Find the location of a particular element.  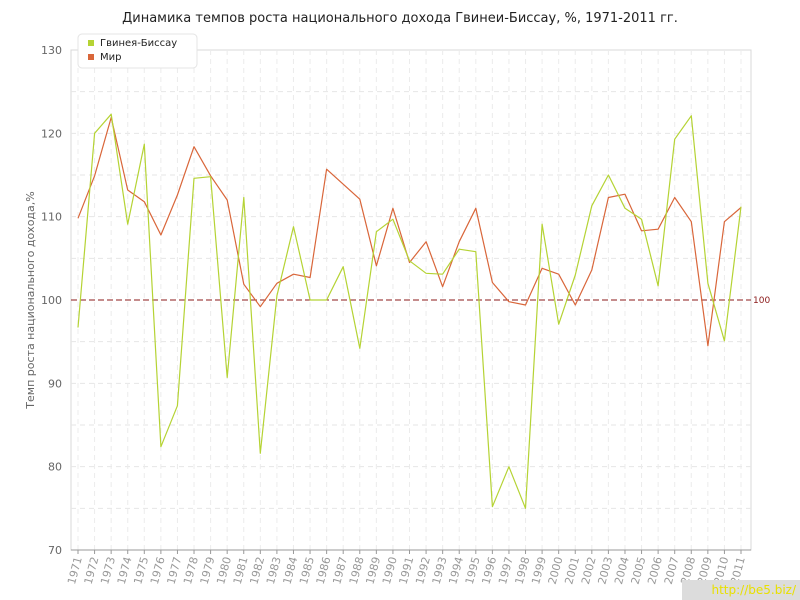

y-tick-label: 110 is located at coordinates (51, 217).